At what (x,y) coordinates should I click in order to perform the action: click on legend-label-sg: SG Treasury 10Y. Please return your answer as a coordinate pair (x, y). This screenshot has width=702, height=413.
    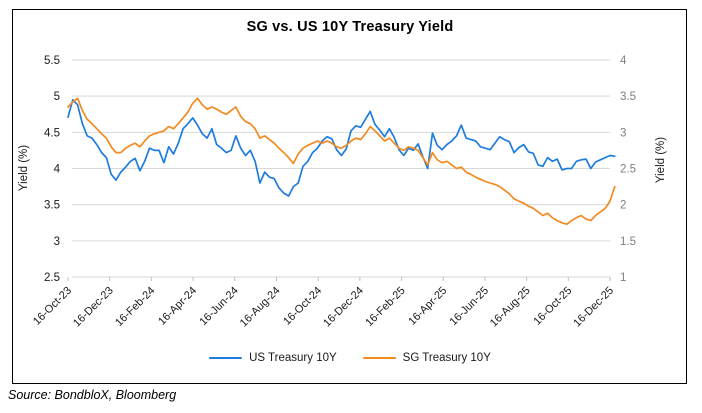
    Looking at the image, I should click on (446, 358).